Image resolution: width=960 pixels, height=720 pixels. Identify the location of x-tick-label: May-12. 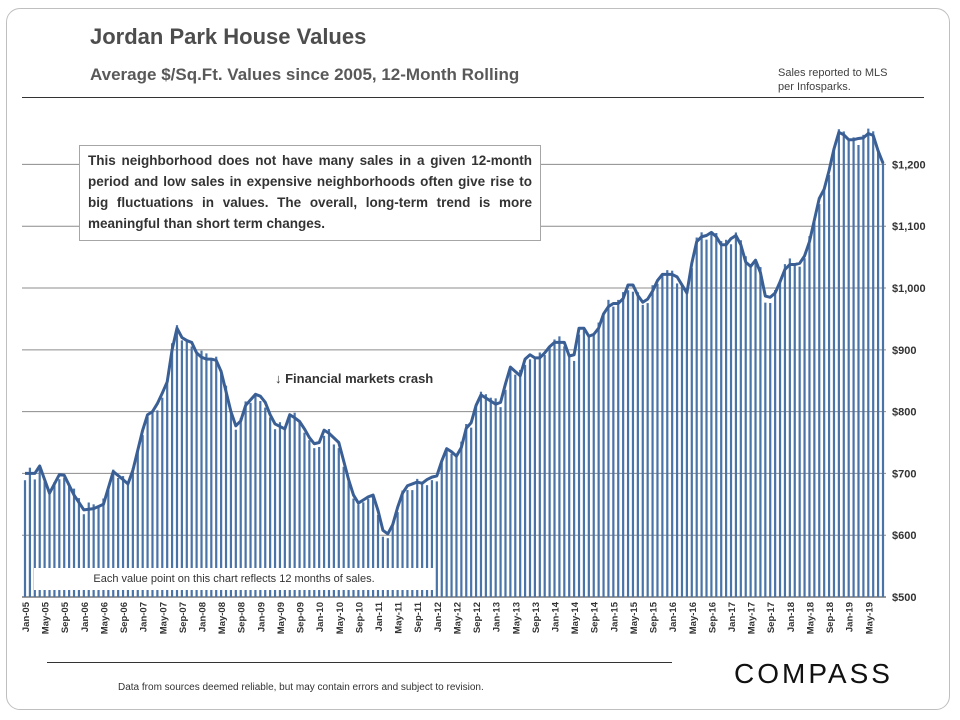
(457, 618).